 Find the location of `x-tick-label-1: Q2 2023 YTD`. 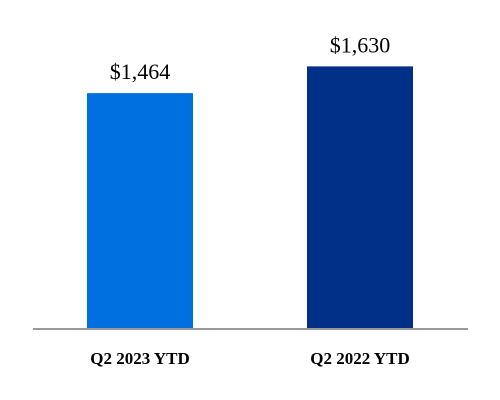

x-tick-label-1: Q2 2023 YTD is located at coordinates (140, 358).